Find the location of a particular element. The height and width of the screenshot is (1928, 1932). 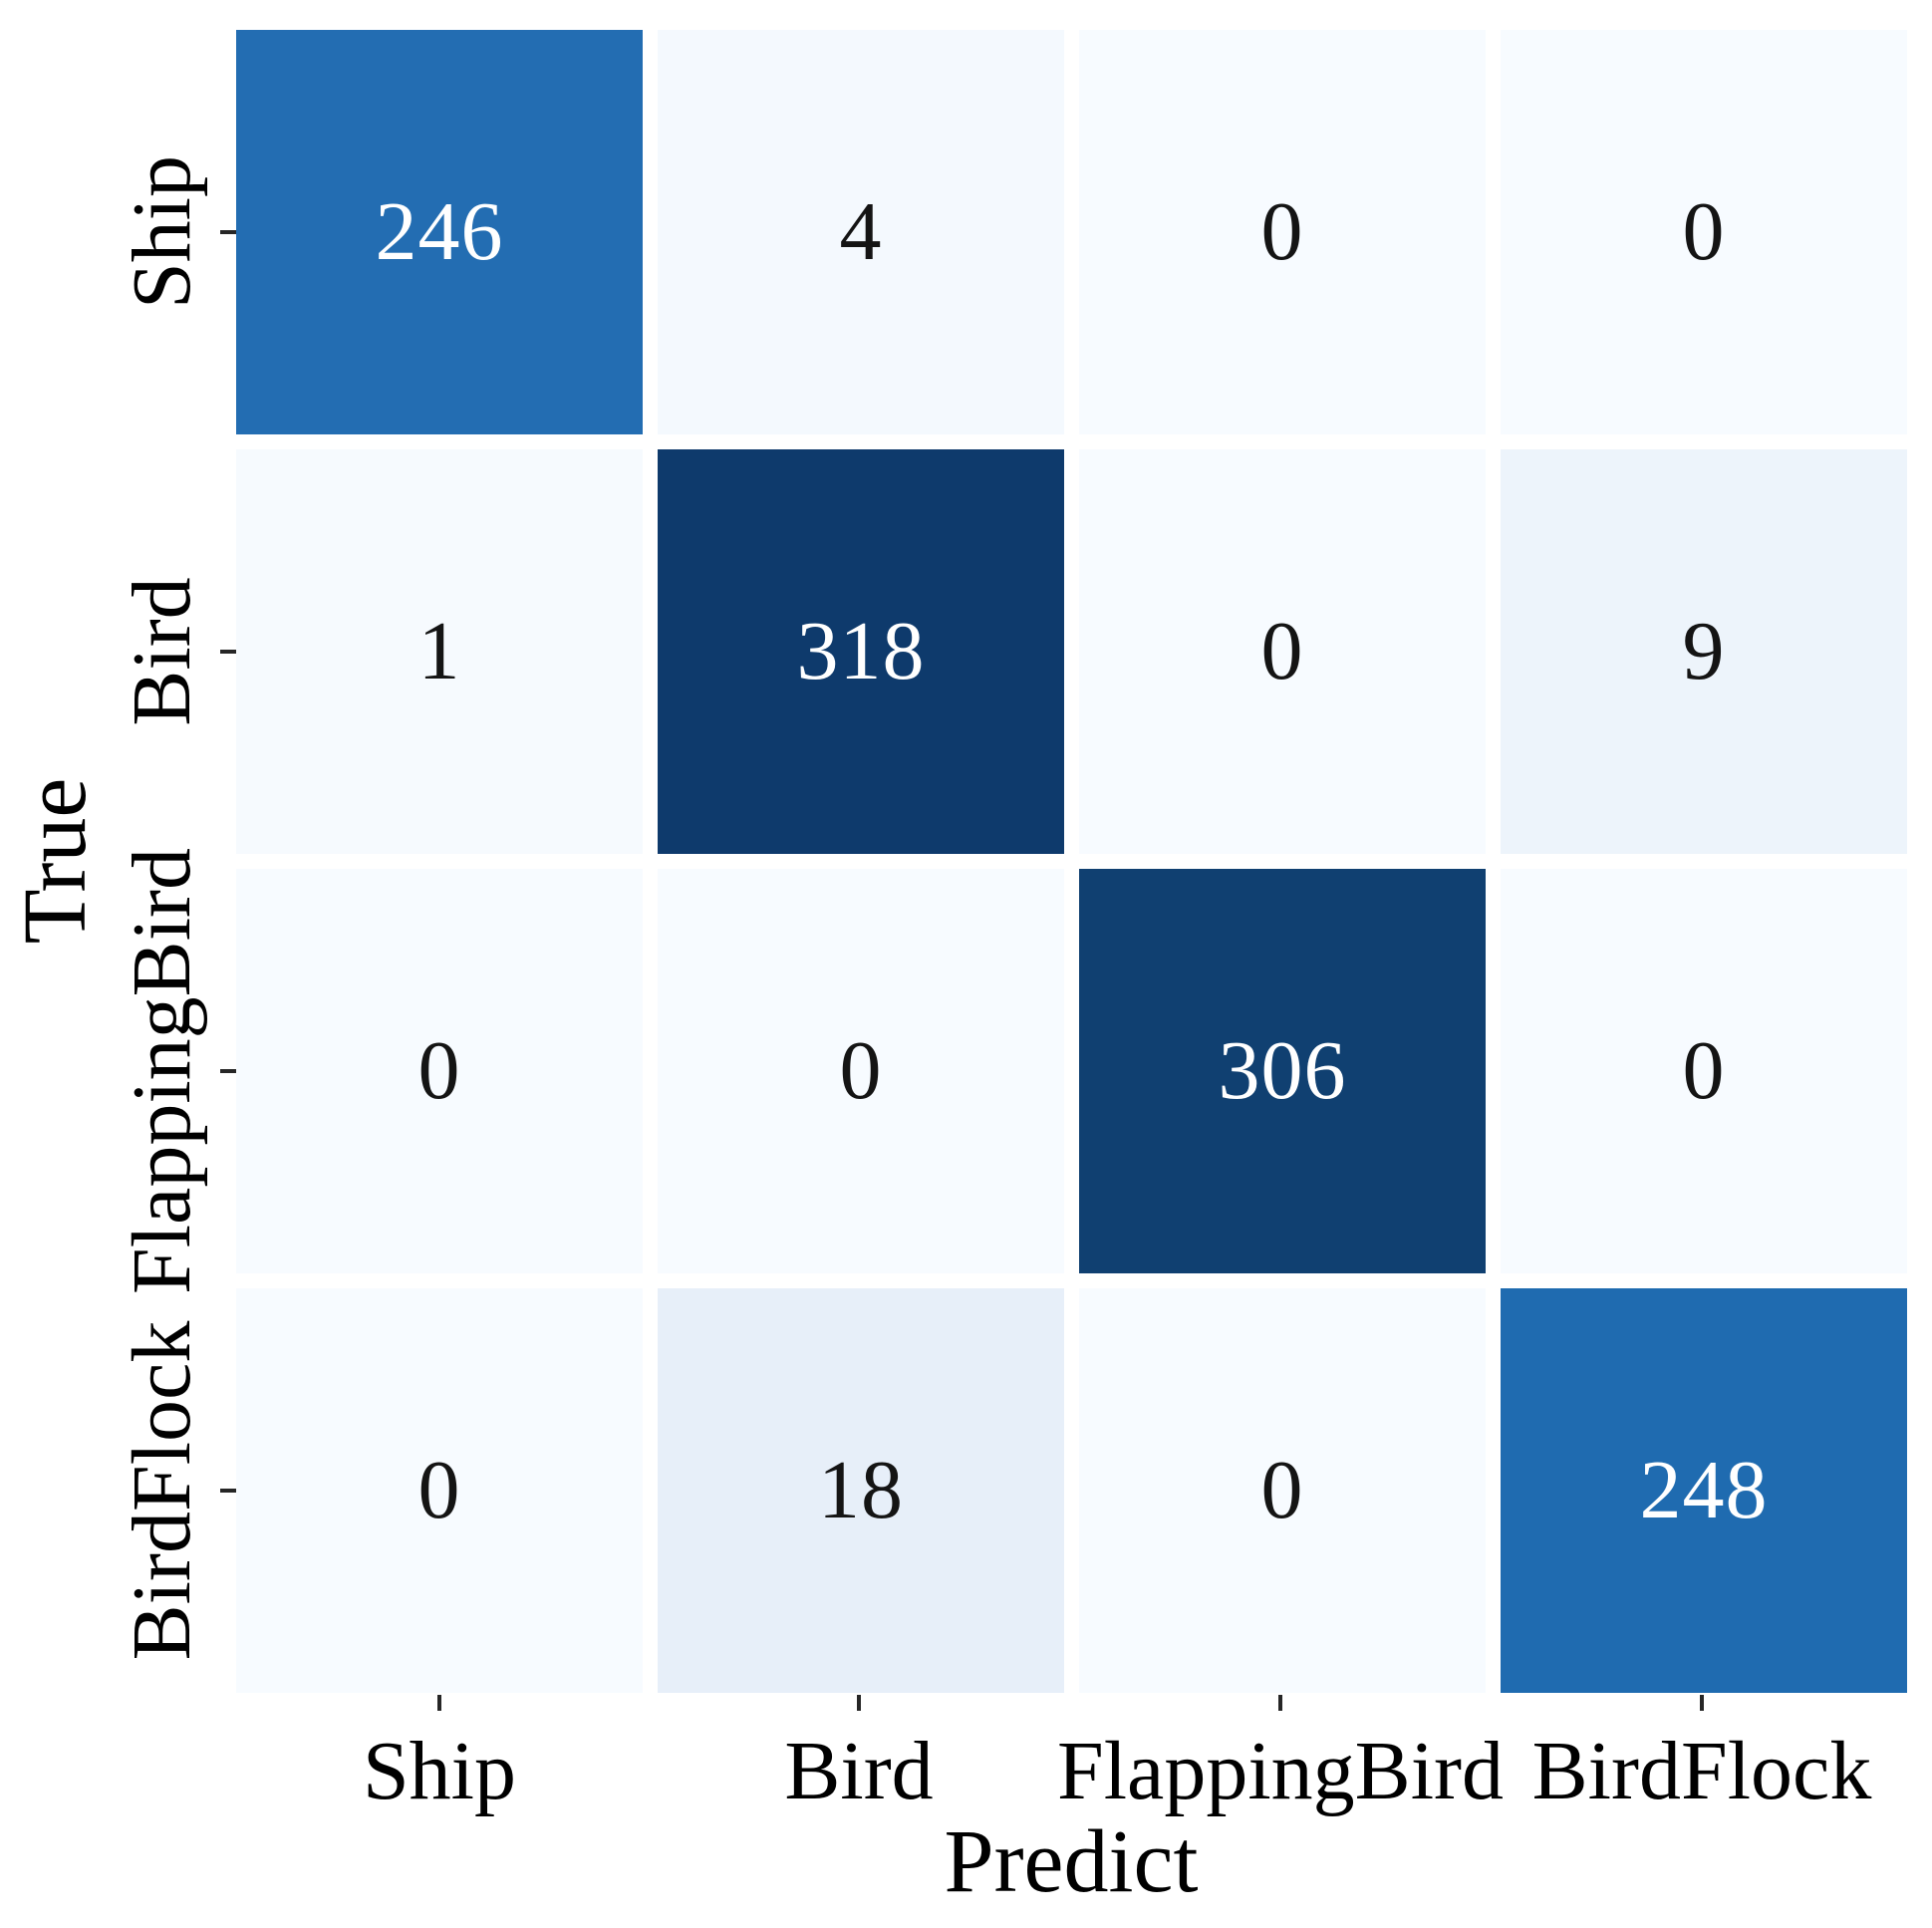

heatmap-cell-Bird-Ship: 1 is located at coordinates (439, 651).